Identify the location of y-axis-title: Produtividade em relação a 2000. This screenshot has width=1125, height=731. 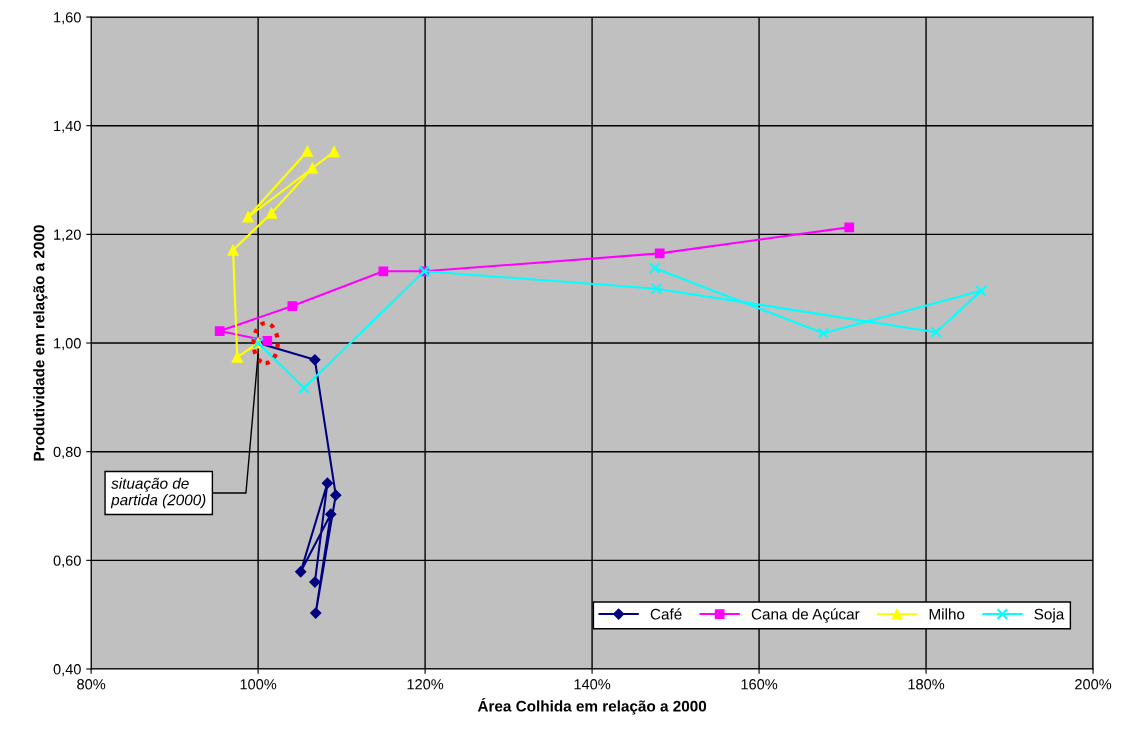
(40, 343).